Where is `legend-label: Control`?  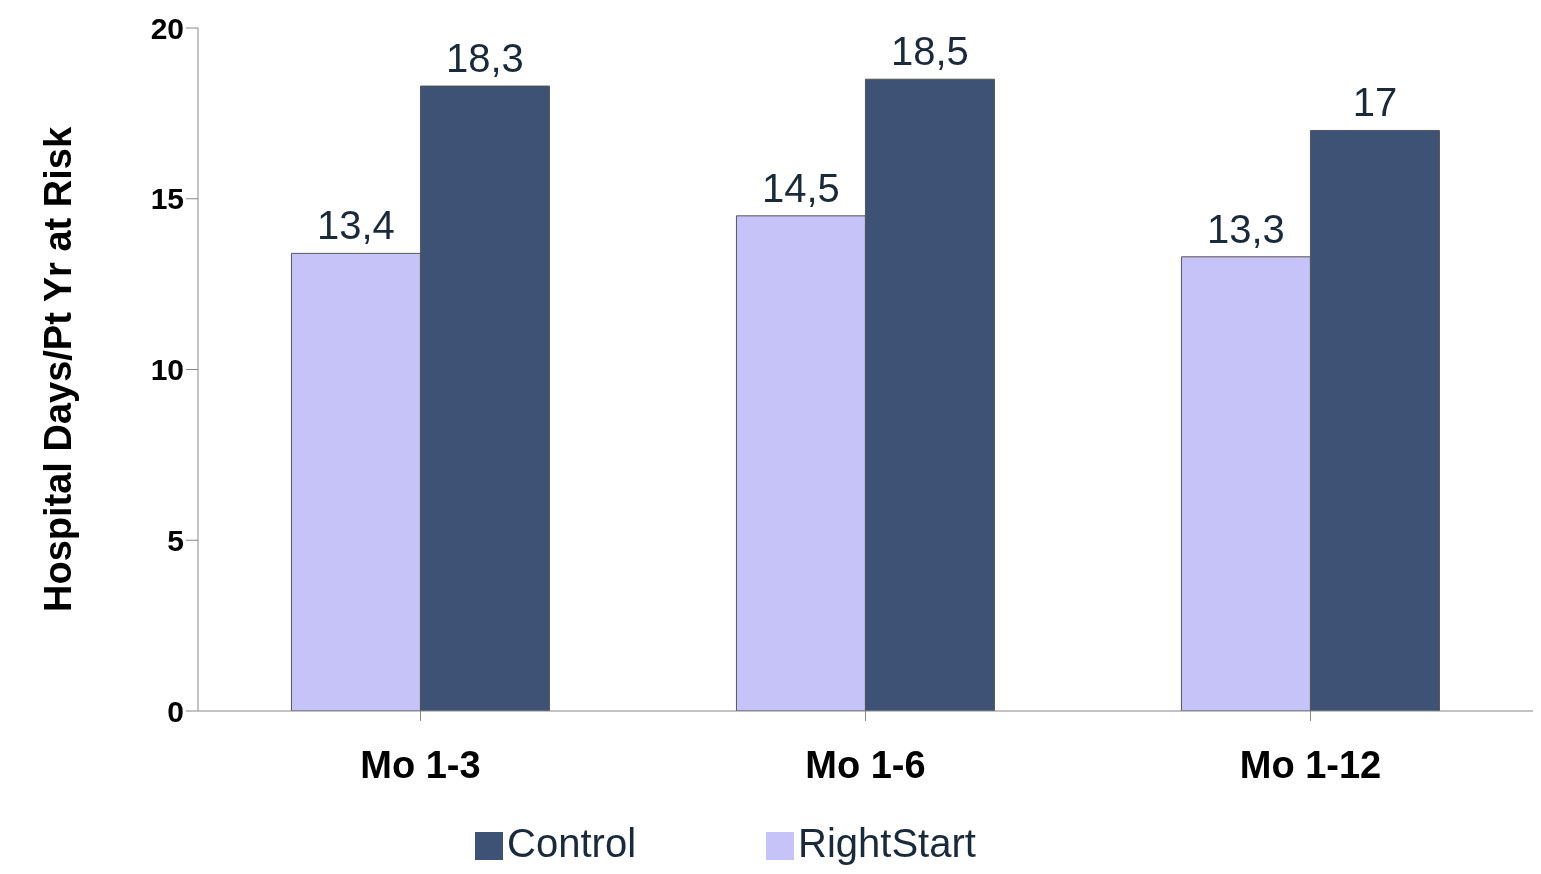
legend-label: Control is located at coordinates (572, 843).